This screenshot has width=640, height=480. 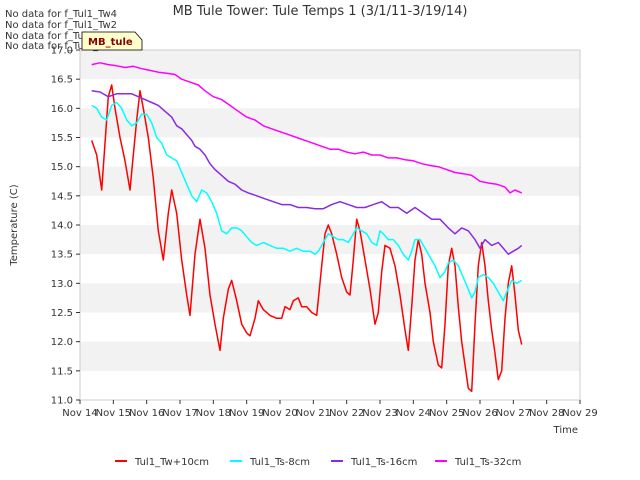 I want to click on site-tooltip: MB_tule, so click(x=112, y=41).